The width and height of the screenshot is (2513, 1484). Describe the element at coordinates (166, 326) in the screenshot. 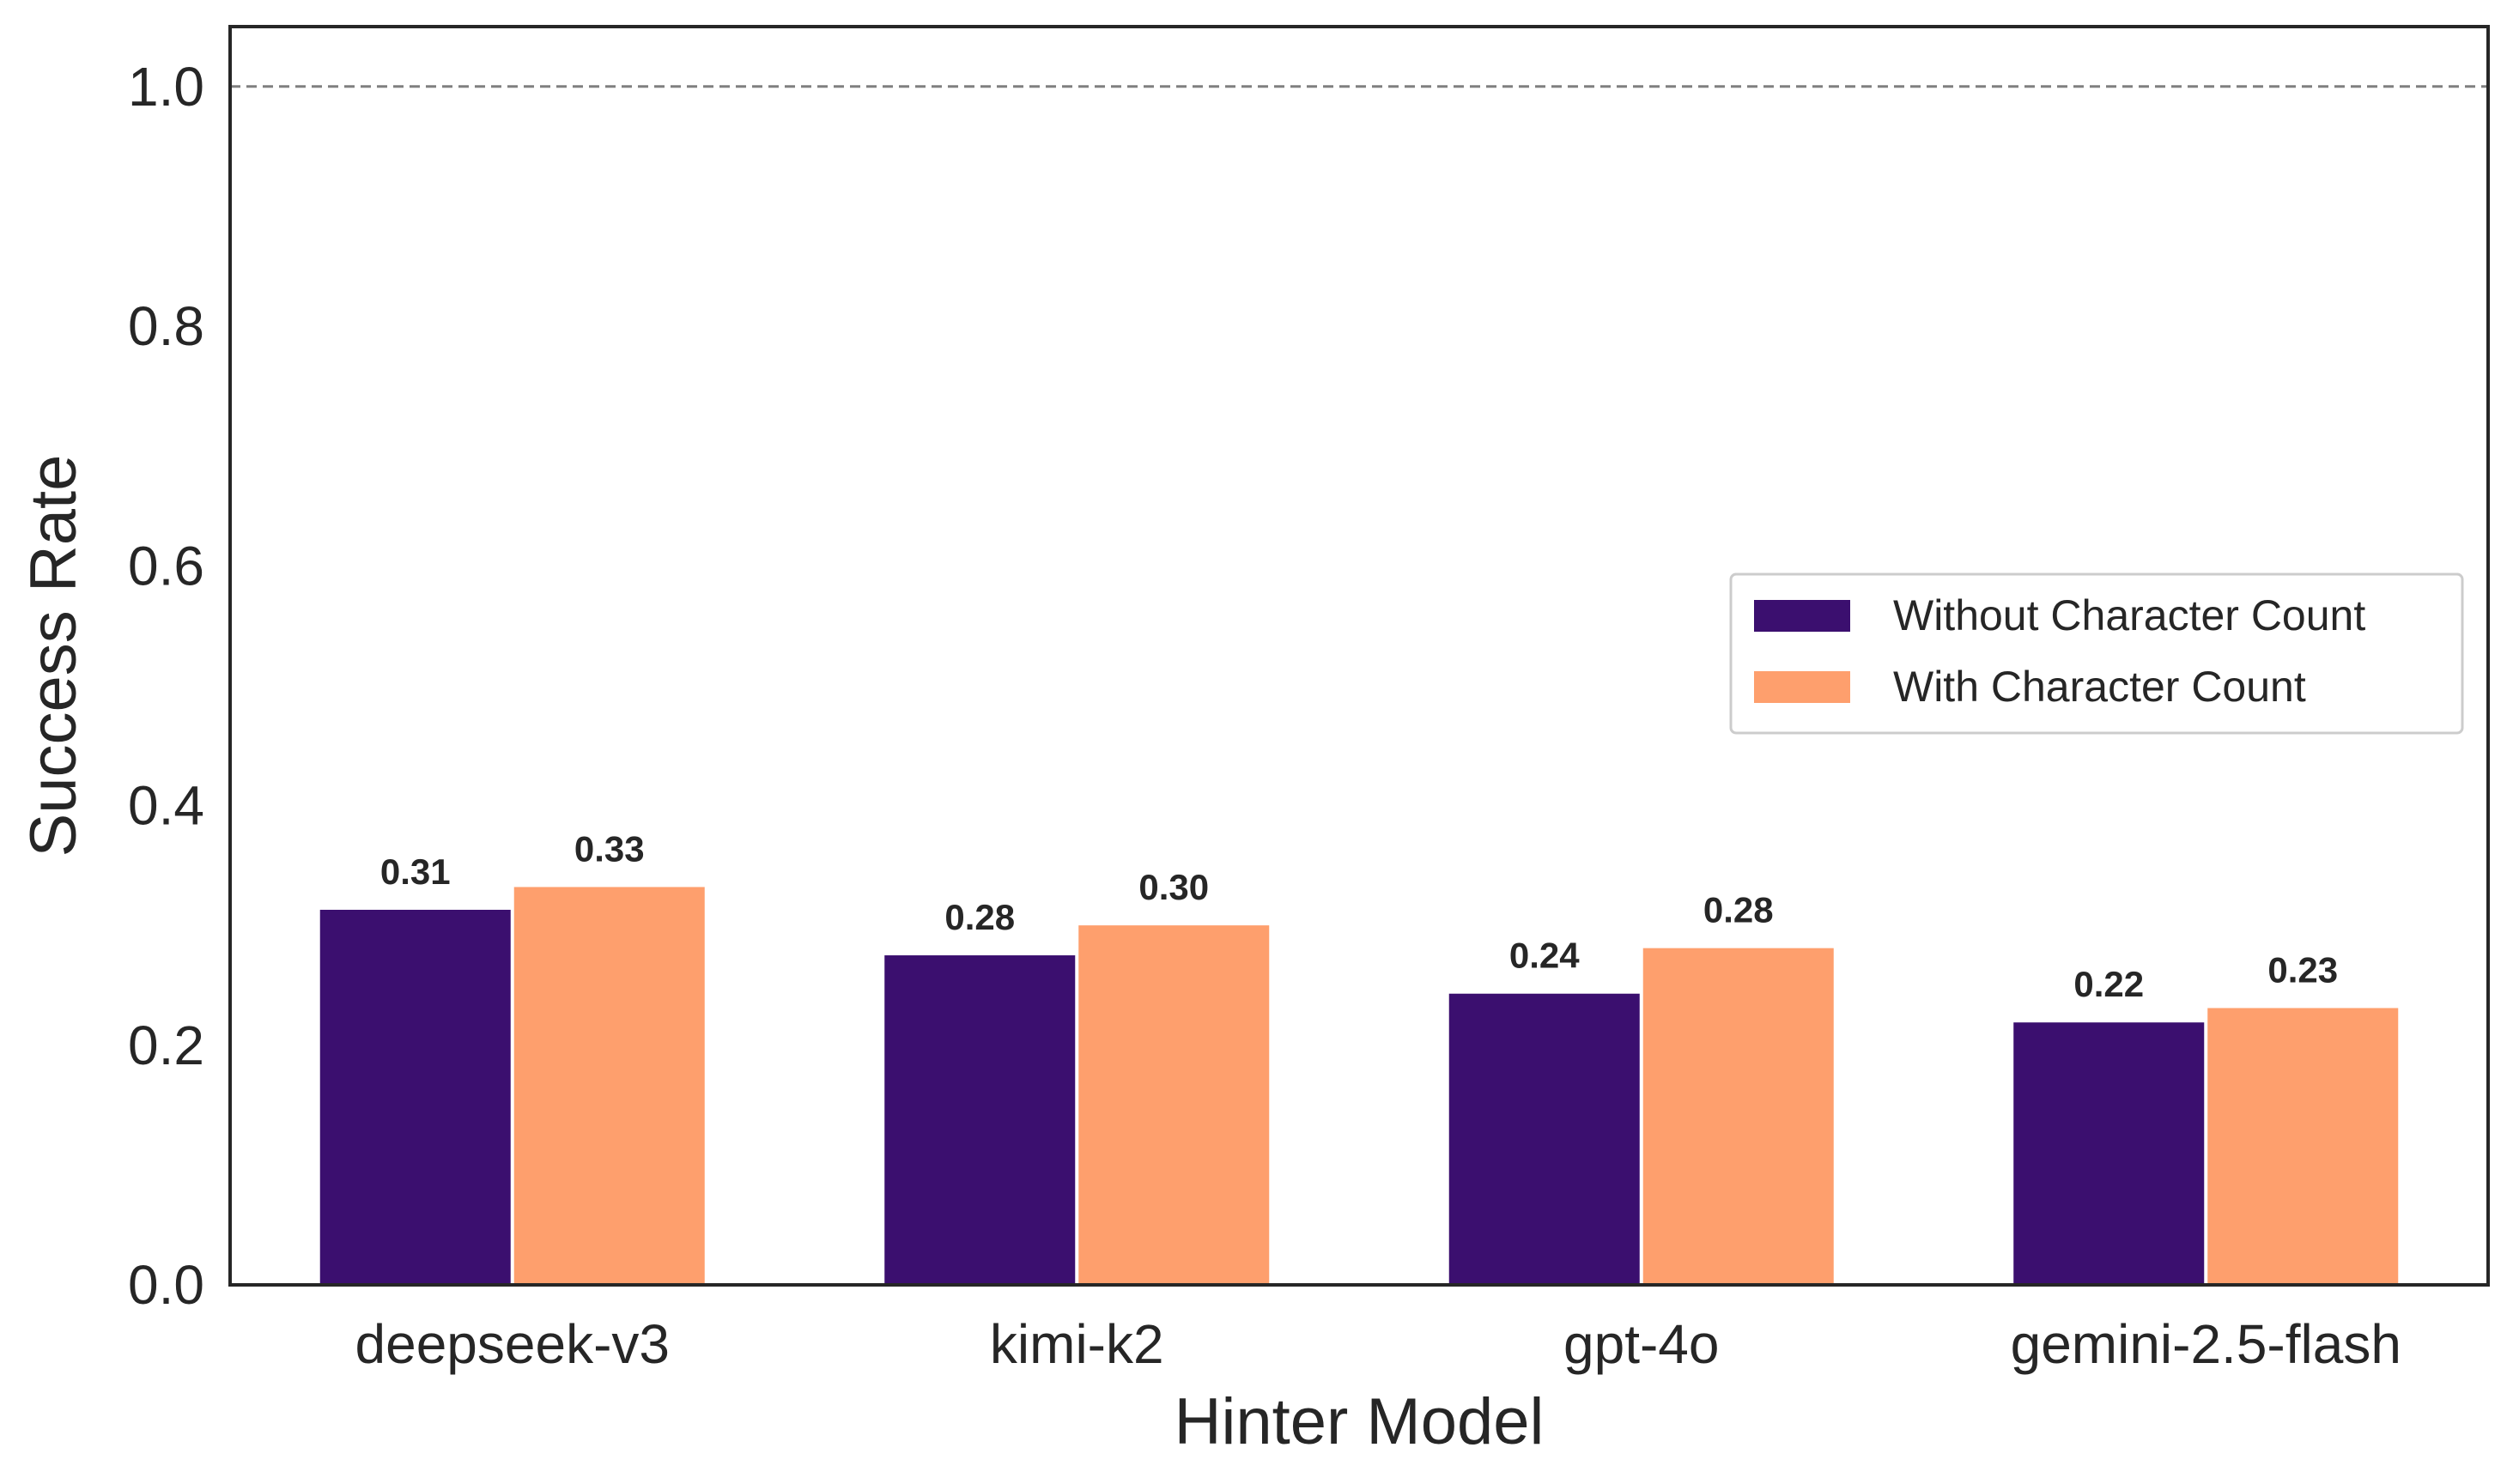

I see `y-tick-label: 0.8` at that location.